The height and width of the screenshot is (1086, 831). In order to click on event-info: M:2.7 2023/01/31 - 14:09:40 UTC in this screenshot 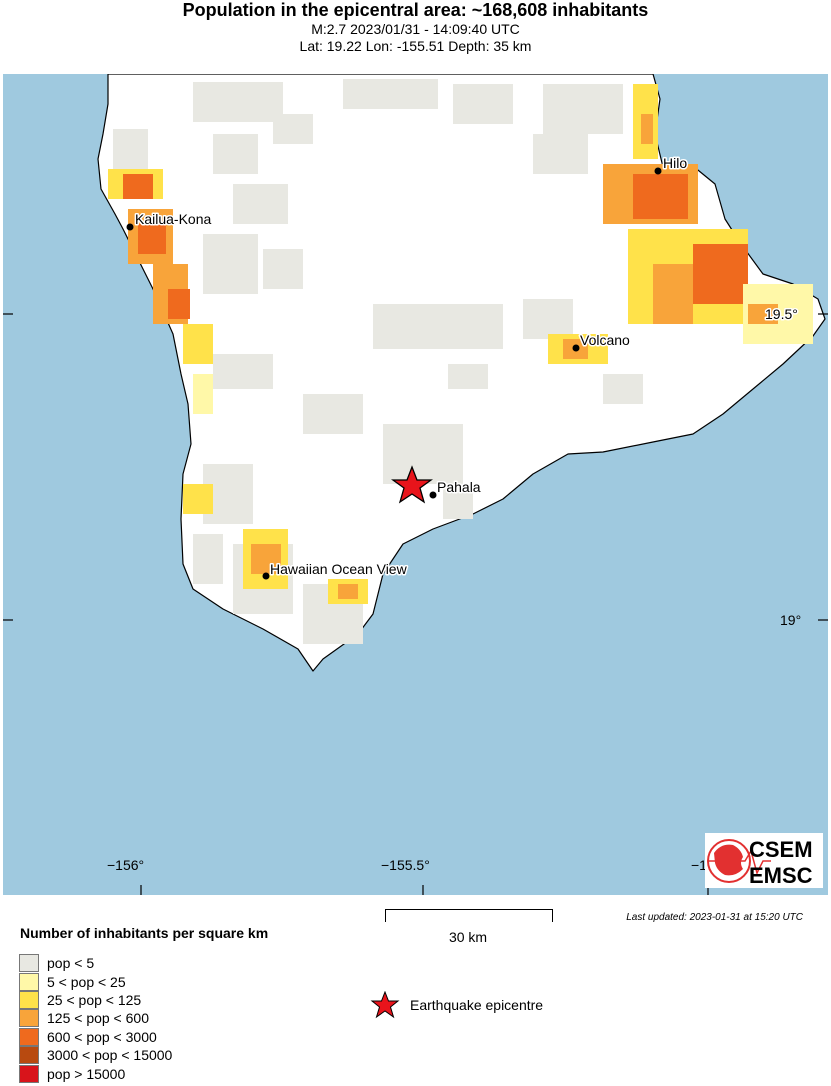, I will do `click(415, 29)`.